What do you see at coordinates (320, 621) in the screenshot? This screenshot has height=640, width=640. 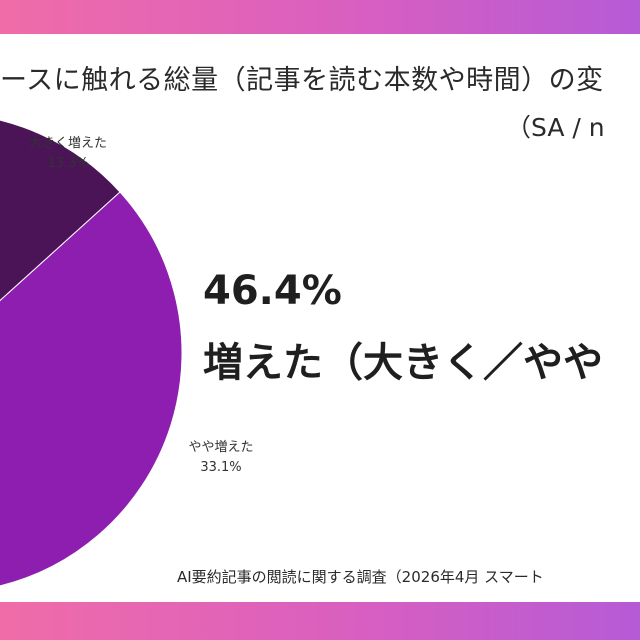 I see `bottom-gradient-band` at bounding box center [320, 621].